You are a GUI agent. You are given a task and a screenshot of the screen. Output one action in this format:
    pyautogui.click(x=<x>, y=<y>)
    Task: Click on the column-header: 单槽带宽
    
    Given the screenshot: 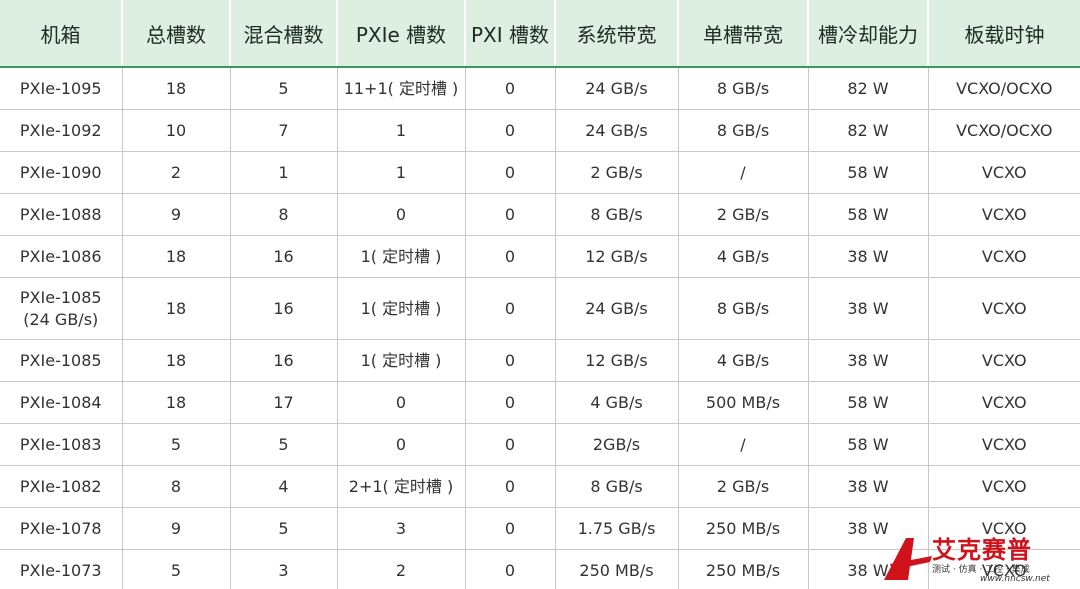 What is the action you would take?
    pyautogui.click(x=743, y=34)
    